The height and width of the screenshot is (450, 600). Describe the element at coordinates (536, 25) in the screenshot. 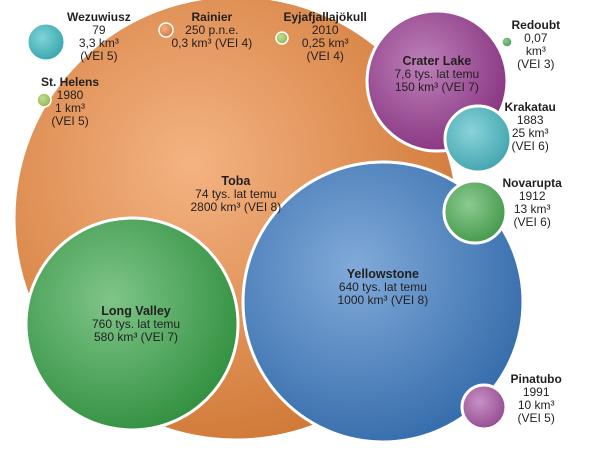

I see `redoubt-name: Redoubt` at that location.